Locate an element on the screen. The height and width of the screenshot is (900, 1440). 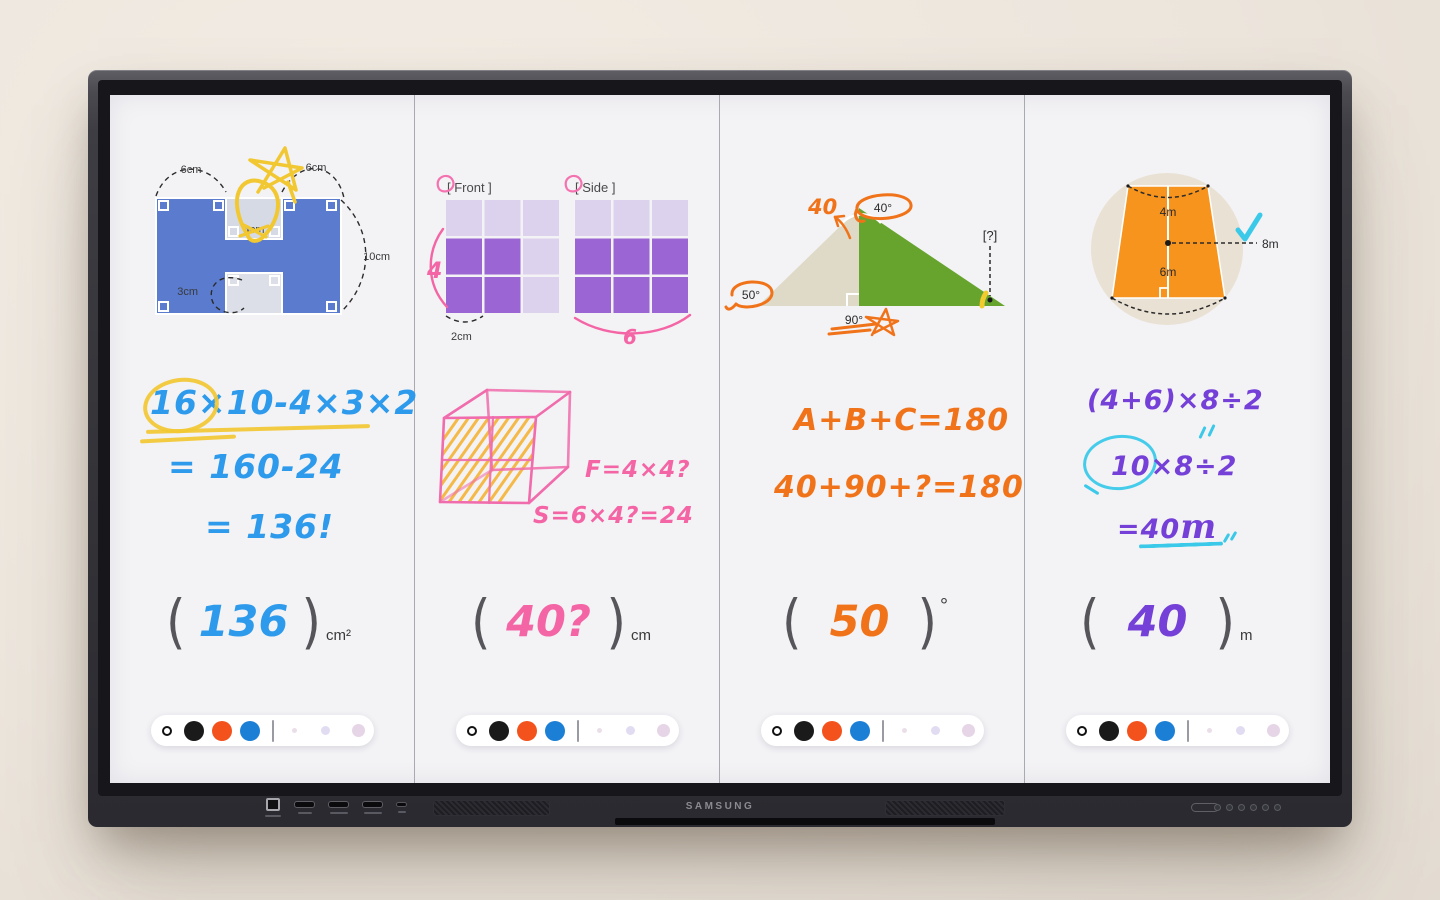
answer-row: ( 50 ) ° is located at coordinates (865, 622).